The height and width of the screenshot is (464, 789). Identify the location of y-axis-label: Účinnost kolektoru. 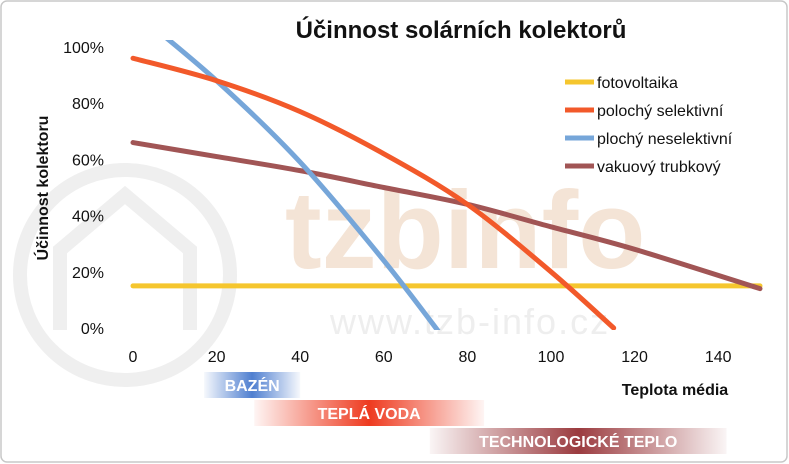
(42, 188).